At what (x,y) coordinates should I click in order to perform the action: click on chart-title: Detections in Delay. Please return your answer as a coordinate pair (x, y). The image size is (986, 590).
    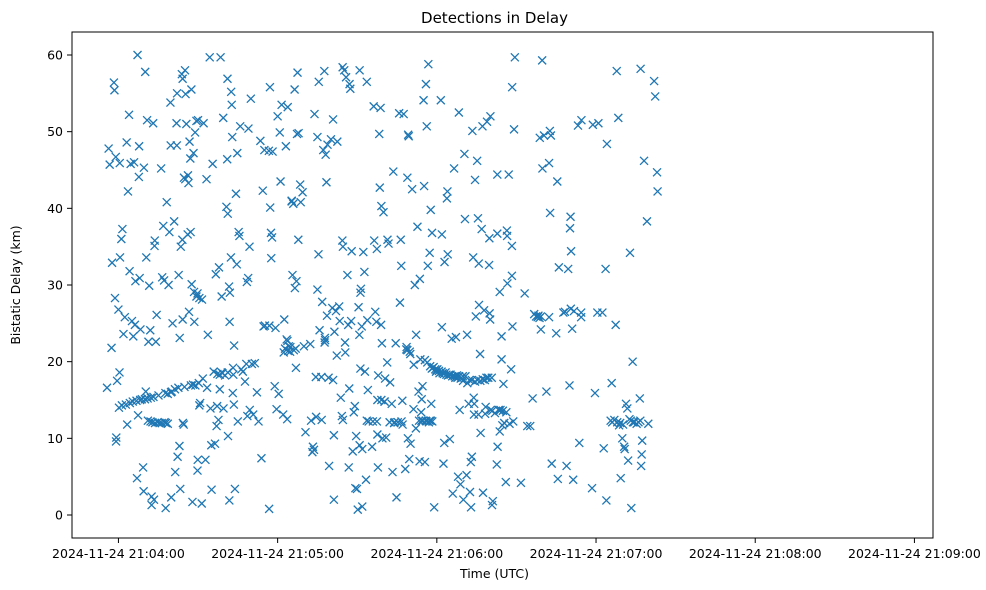
    Looking at the image, I should click on (494, 18).